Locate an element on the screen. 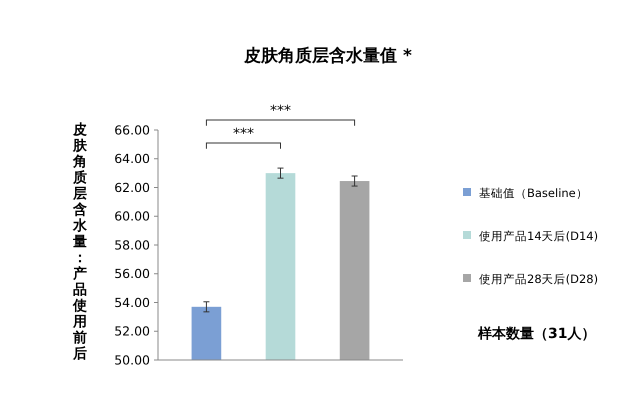 The width and height of the screenshot is (640, 400). text: 样本数量（31人） is located at coordinates (536, 334).